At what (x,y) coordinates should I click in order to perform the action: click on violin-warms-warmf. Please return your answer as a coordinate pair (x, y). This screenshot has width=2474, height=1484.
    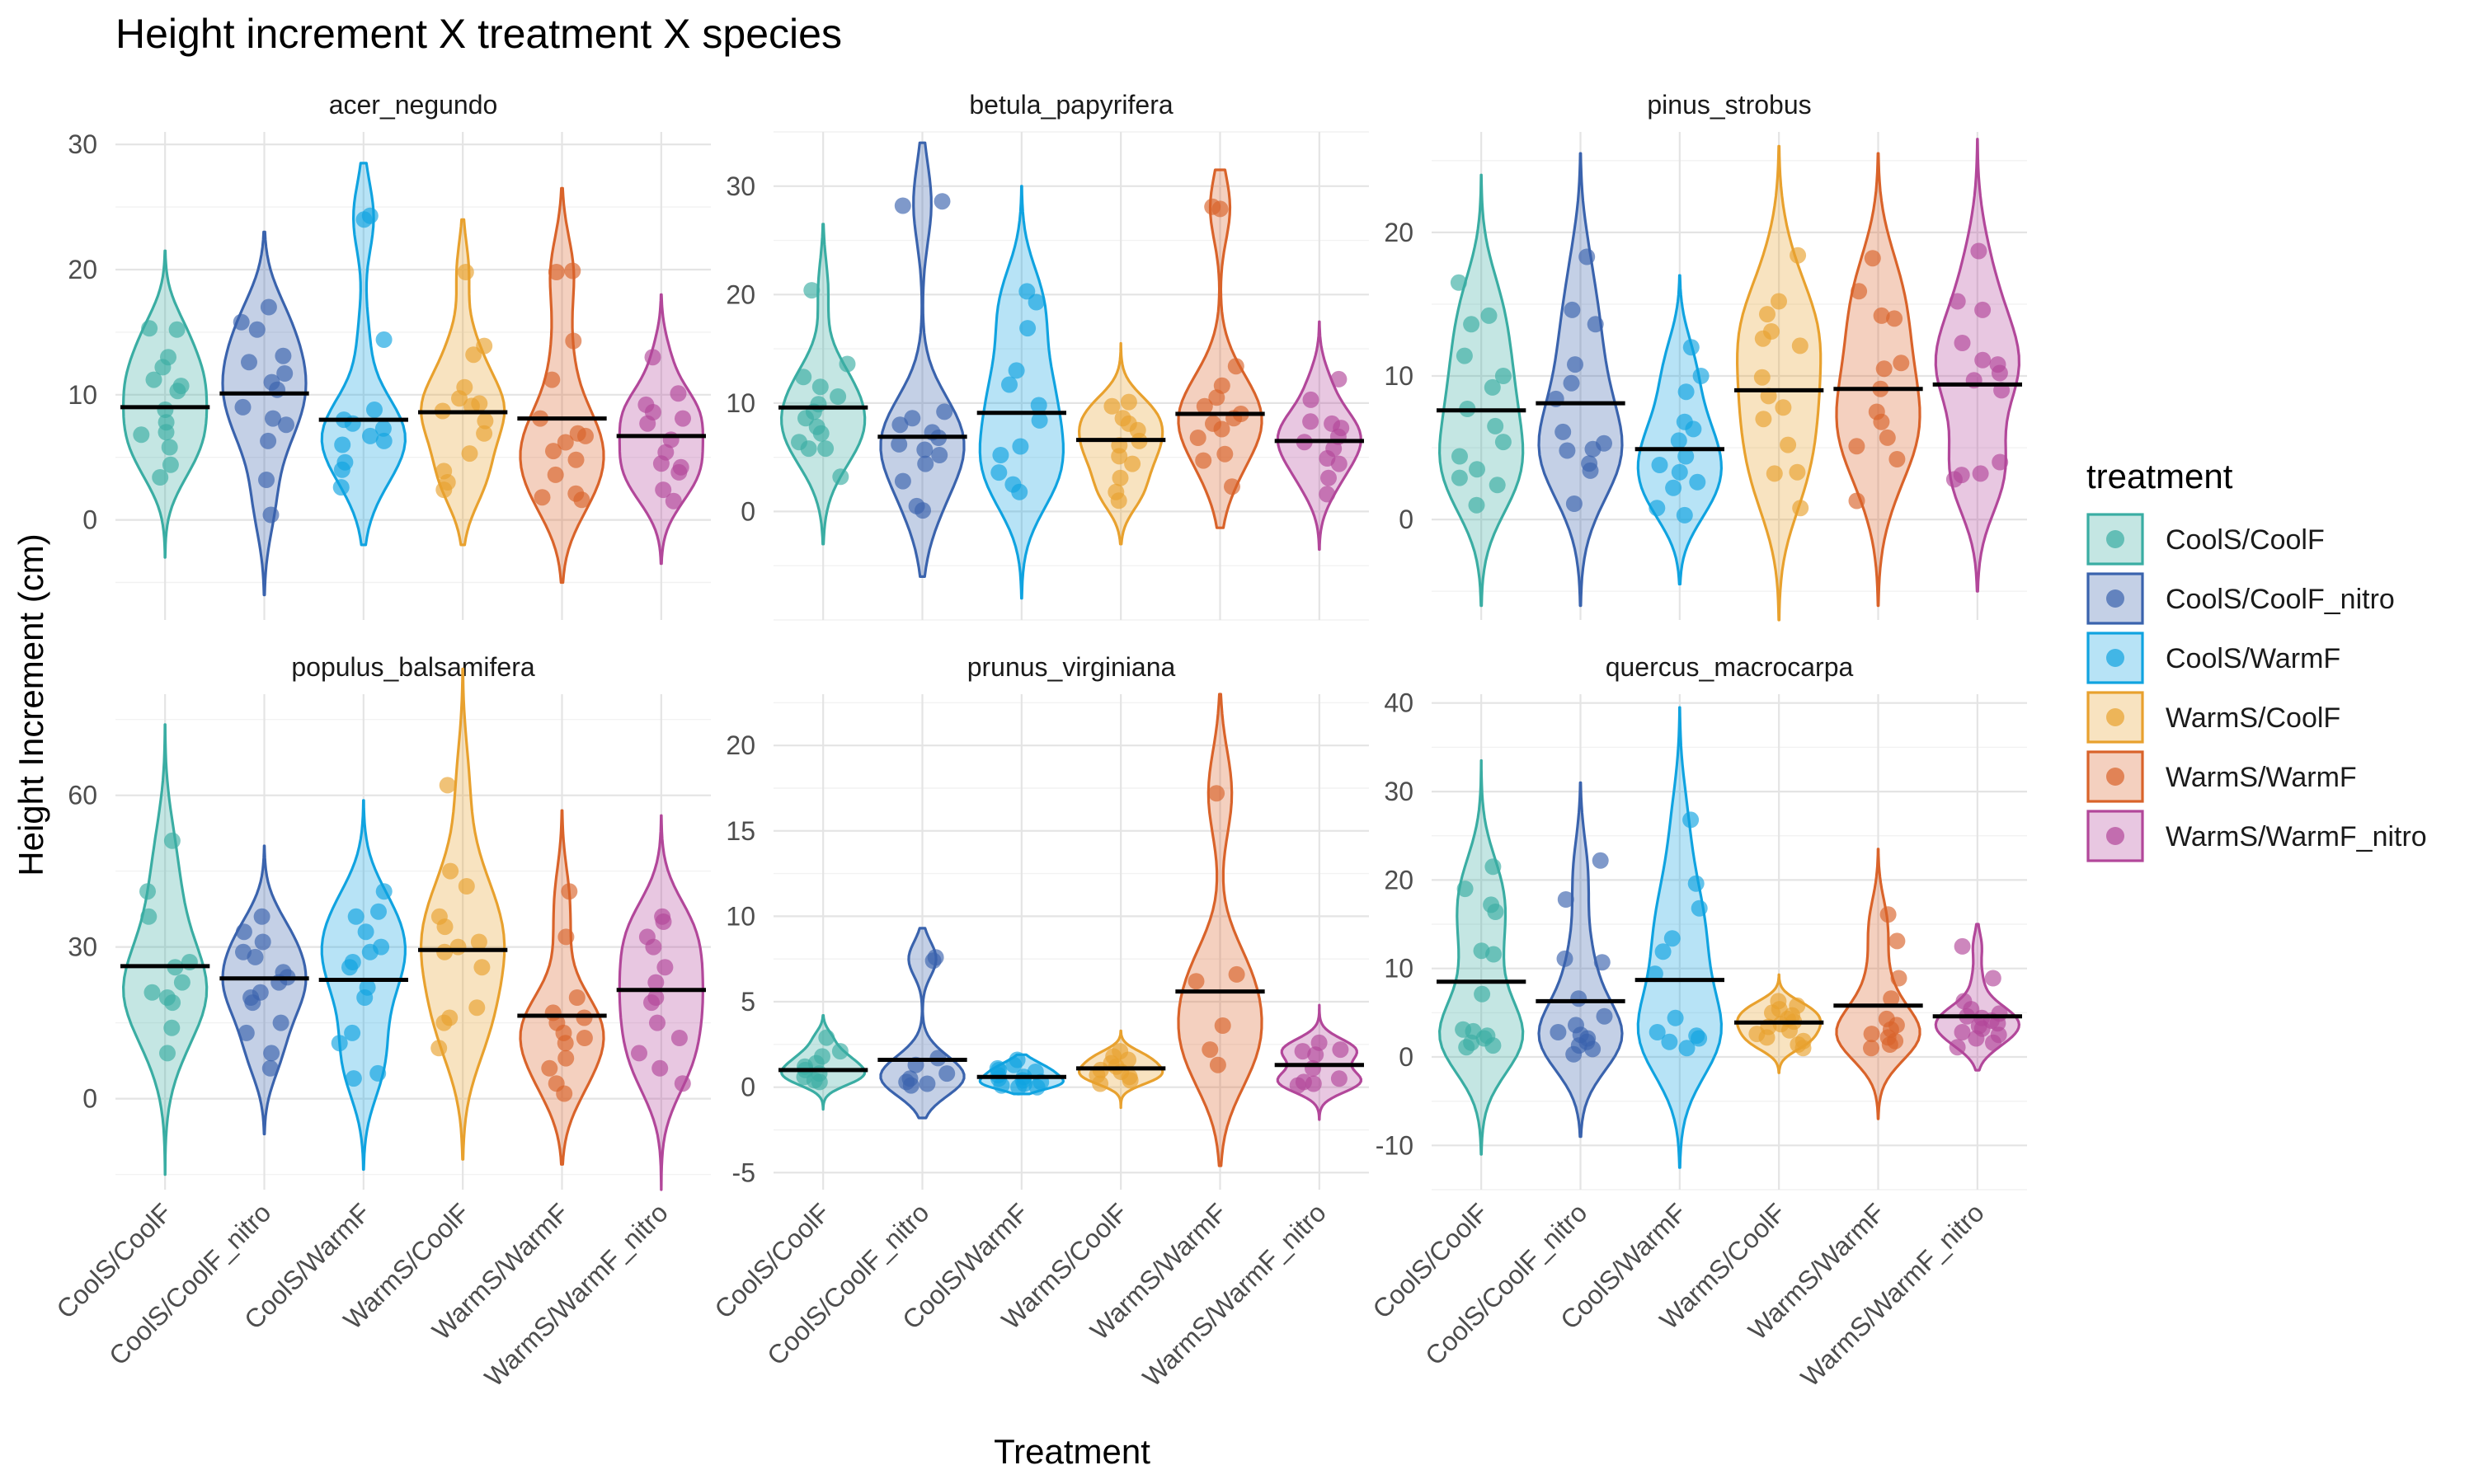
    Looking at the image, I should click on (562, 385).